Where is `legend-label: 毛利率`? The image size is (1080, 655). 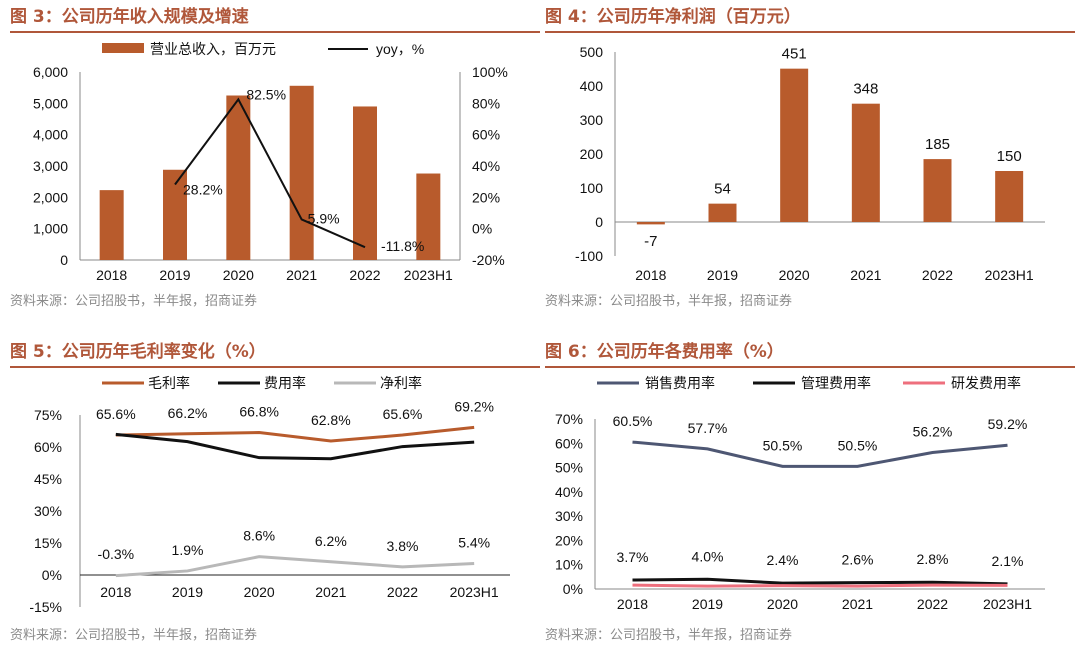 legend-label: 毛利率 is located at coordinates (169, 383).